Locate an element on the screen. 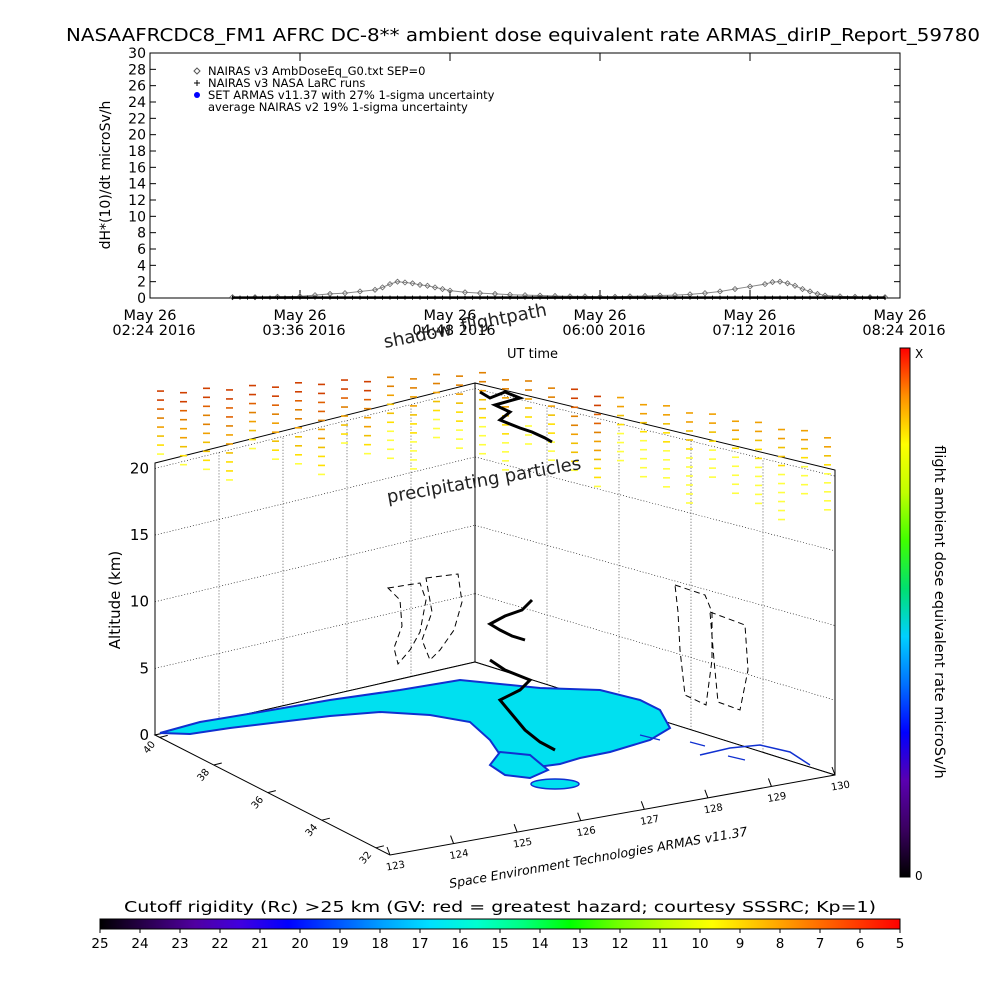  altitude-tick-label: 20 is located at coordinates (139, 468).